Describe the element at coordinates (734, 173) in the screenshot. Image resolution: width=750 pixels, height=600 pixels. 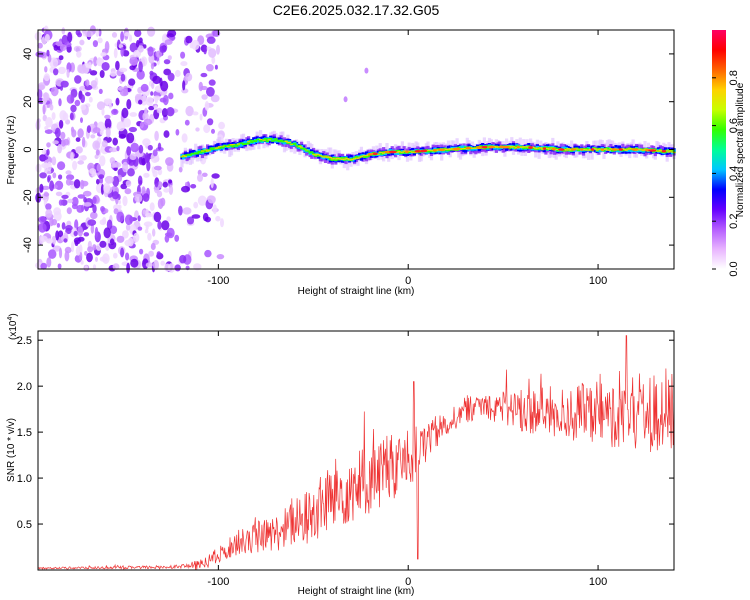
I see `colorbar-tick-label: 0.4` at that location.